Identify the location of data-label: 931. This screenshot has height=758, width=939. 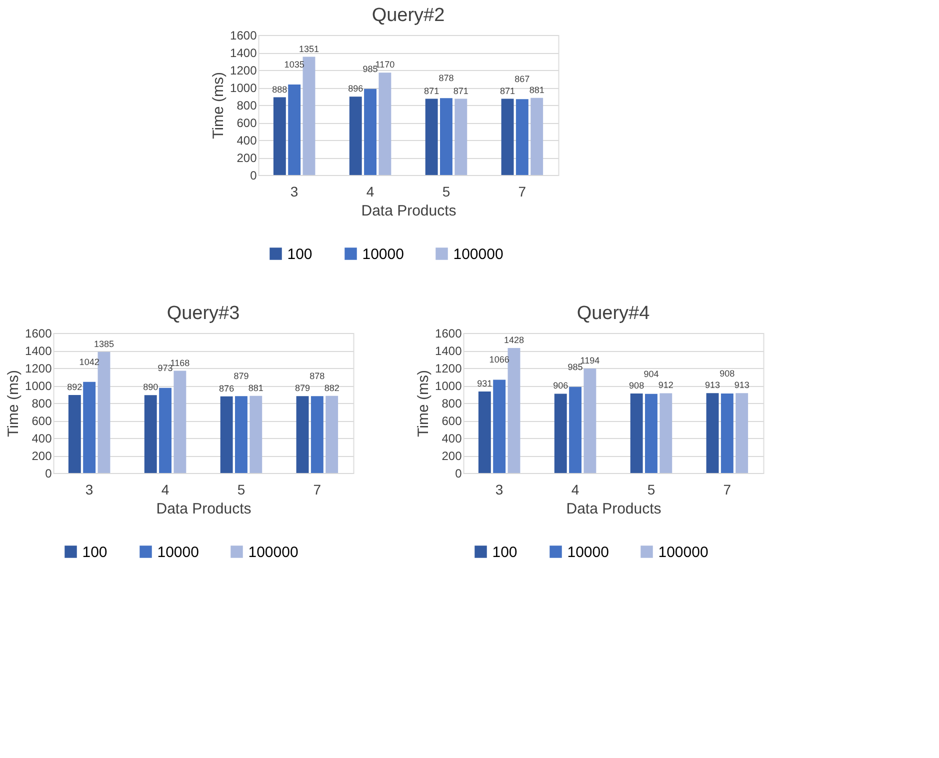
(484, 383).